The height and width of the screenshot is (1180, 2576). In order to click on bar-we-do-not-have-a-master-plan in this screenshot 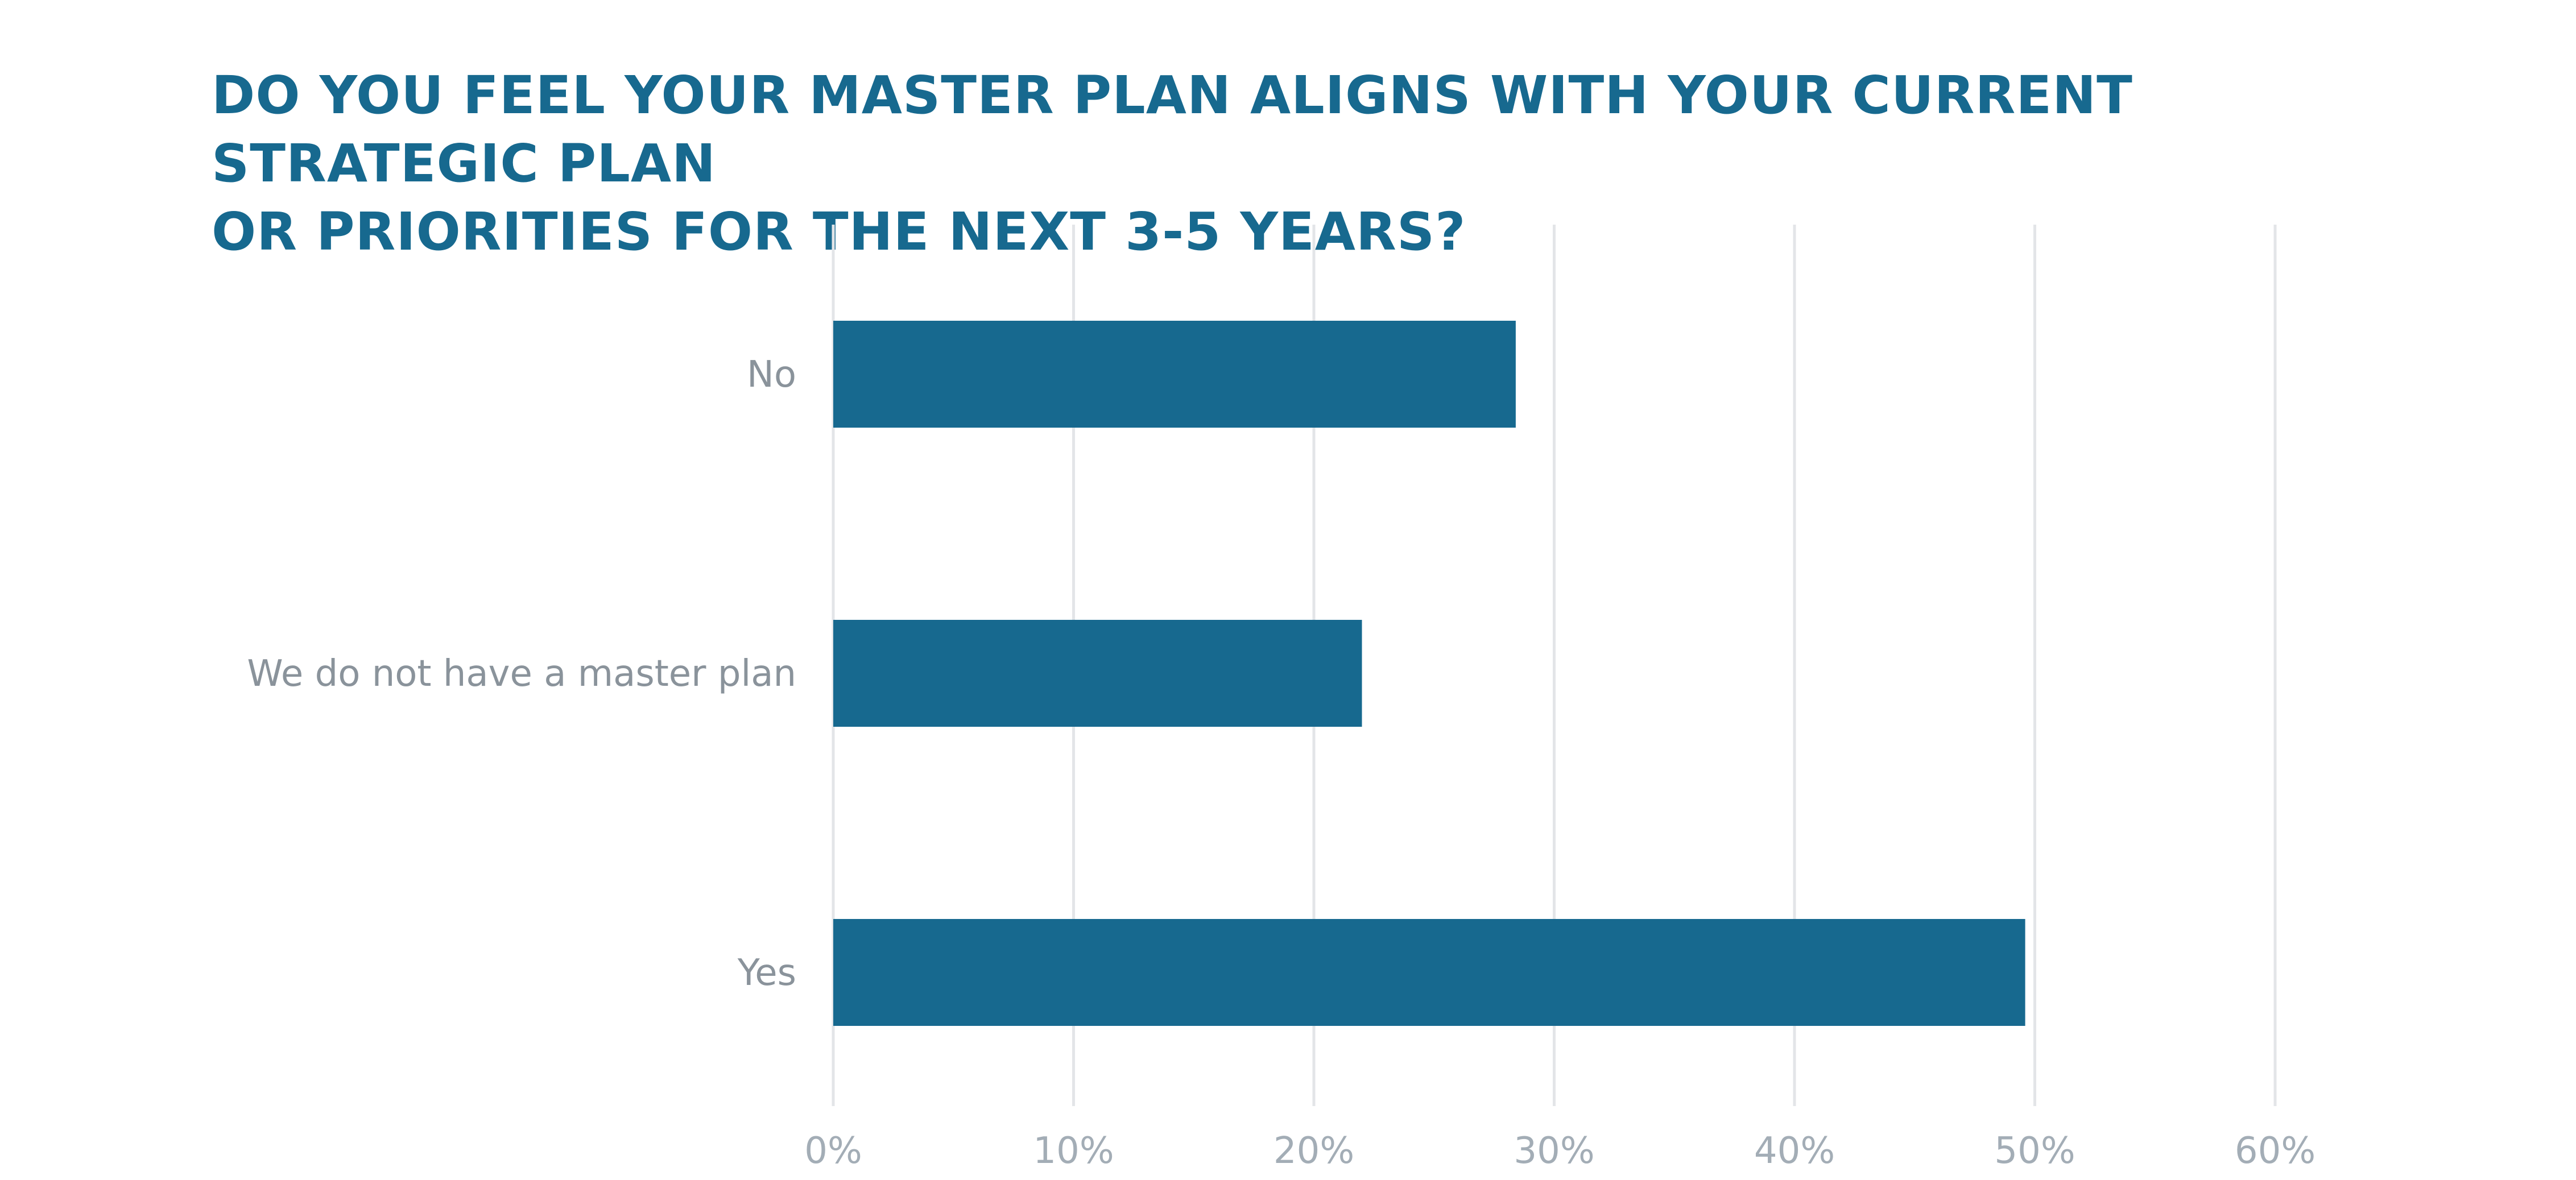, I will do `click(1097, 673)`.